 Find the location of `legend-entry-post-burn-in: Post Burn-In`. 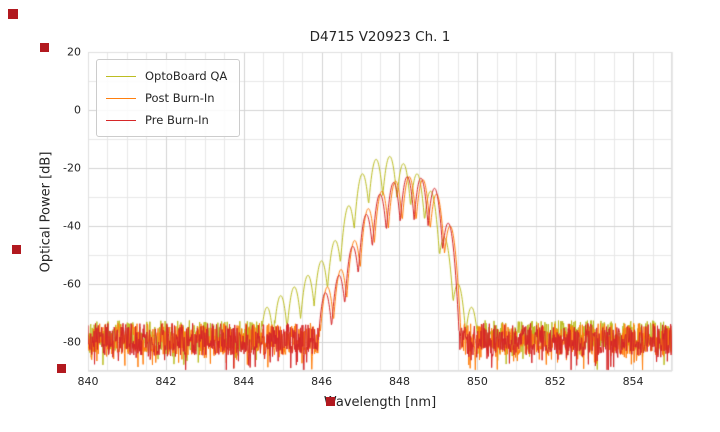

legend-entry-post-burn-in: Post Burn-In is located at coordinates (166, 98).